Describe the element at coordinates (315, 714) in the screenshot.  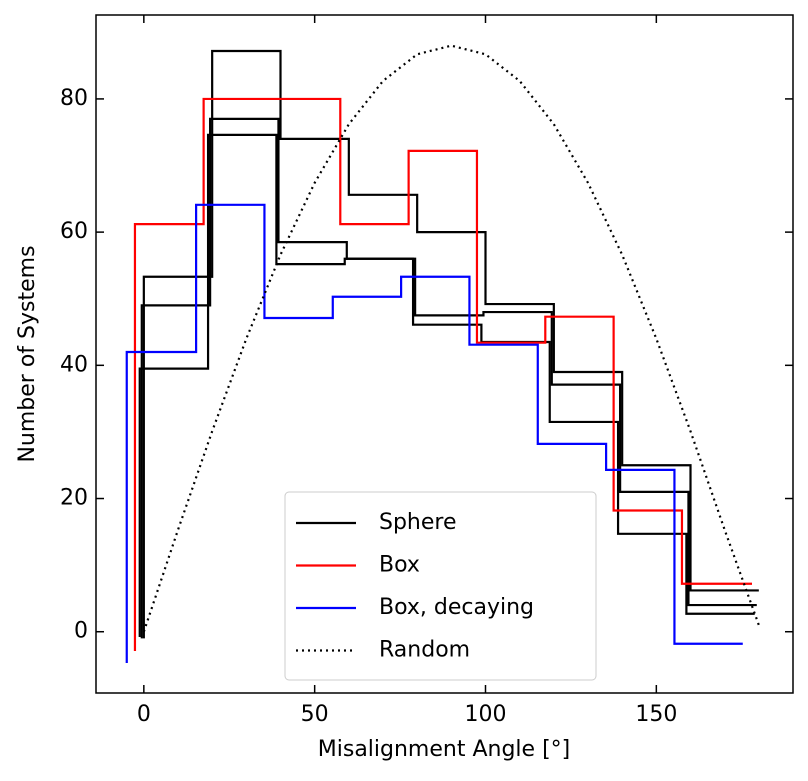
I see `x-tick-label: 50` at that location.